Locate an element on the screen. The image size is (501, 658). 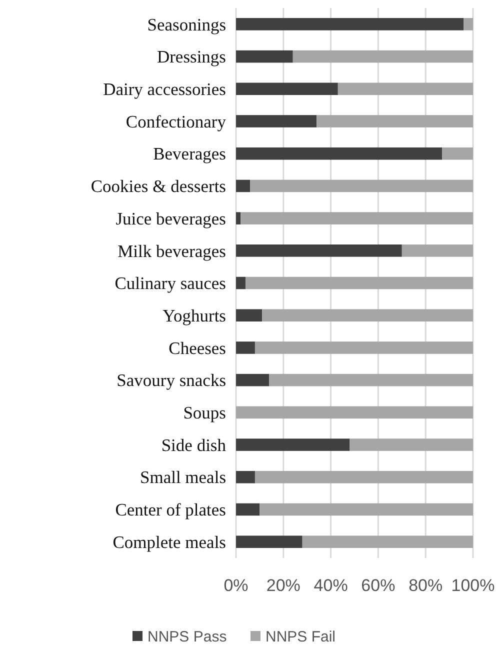
y-tick-label: Juice beverages is located at coordinates (171, 218).